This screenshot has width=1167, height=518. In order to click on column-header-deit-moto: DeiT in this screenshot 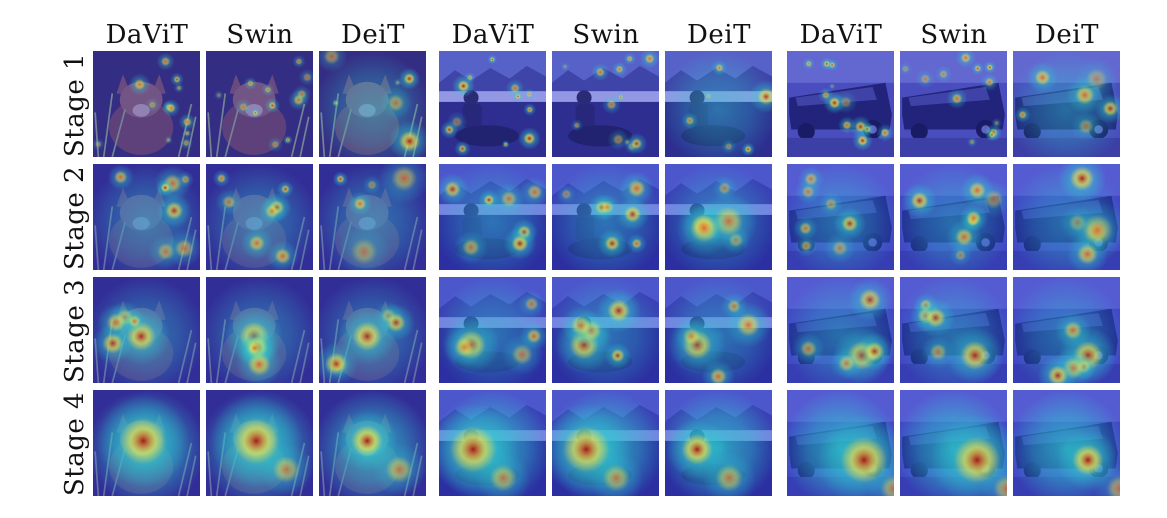, I will do `click(719, 35)`.